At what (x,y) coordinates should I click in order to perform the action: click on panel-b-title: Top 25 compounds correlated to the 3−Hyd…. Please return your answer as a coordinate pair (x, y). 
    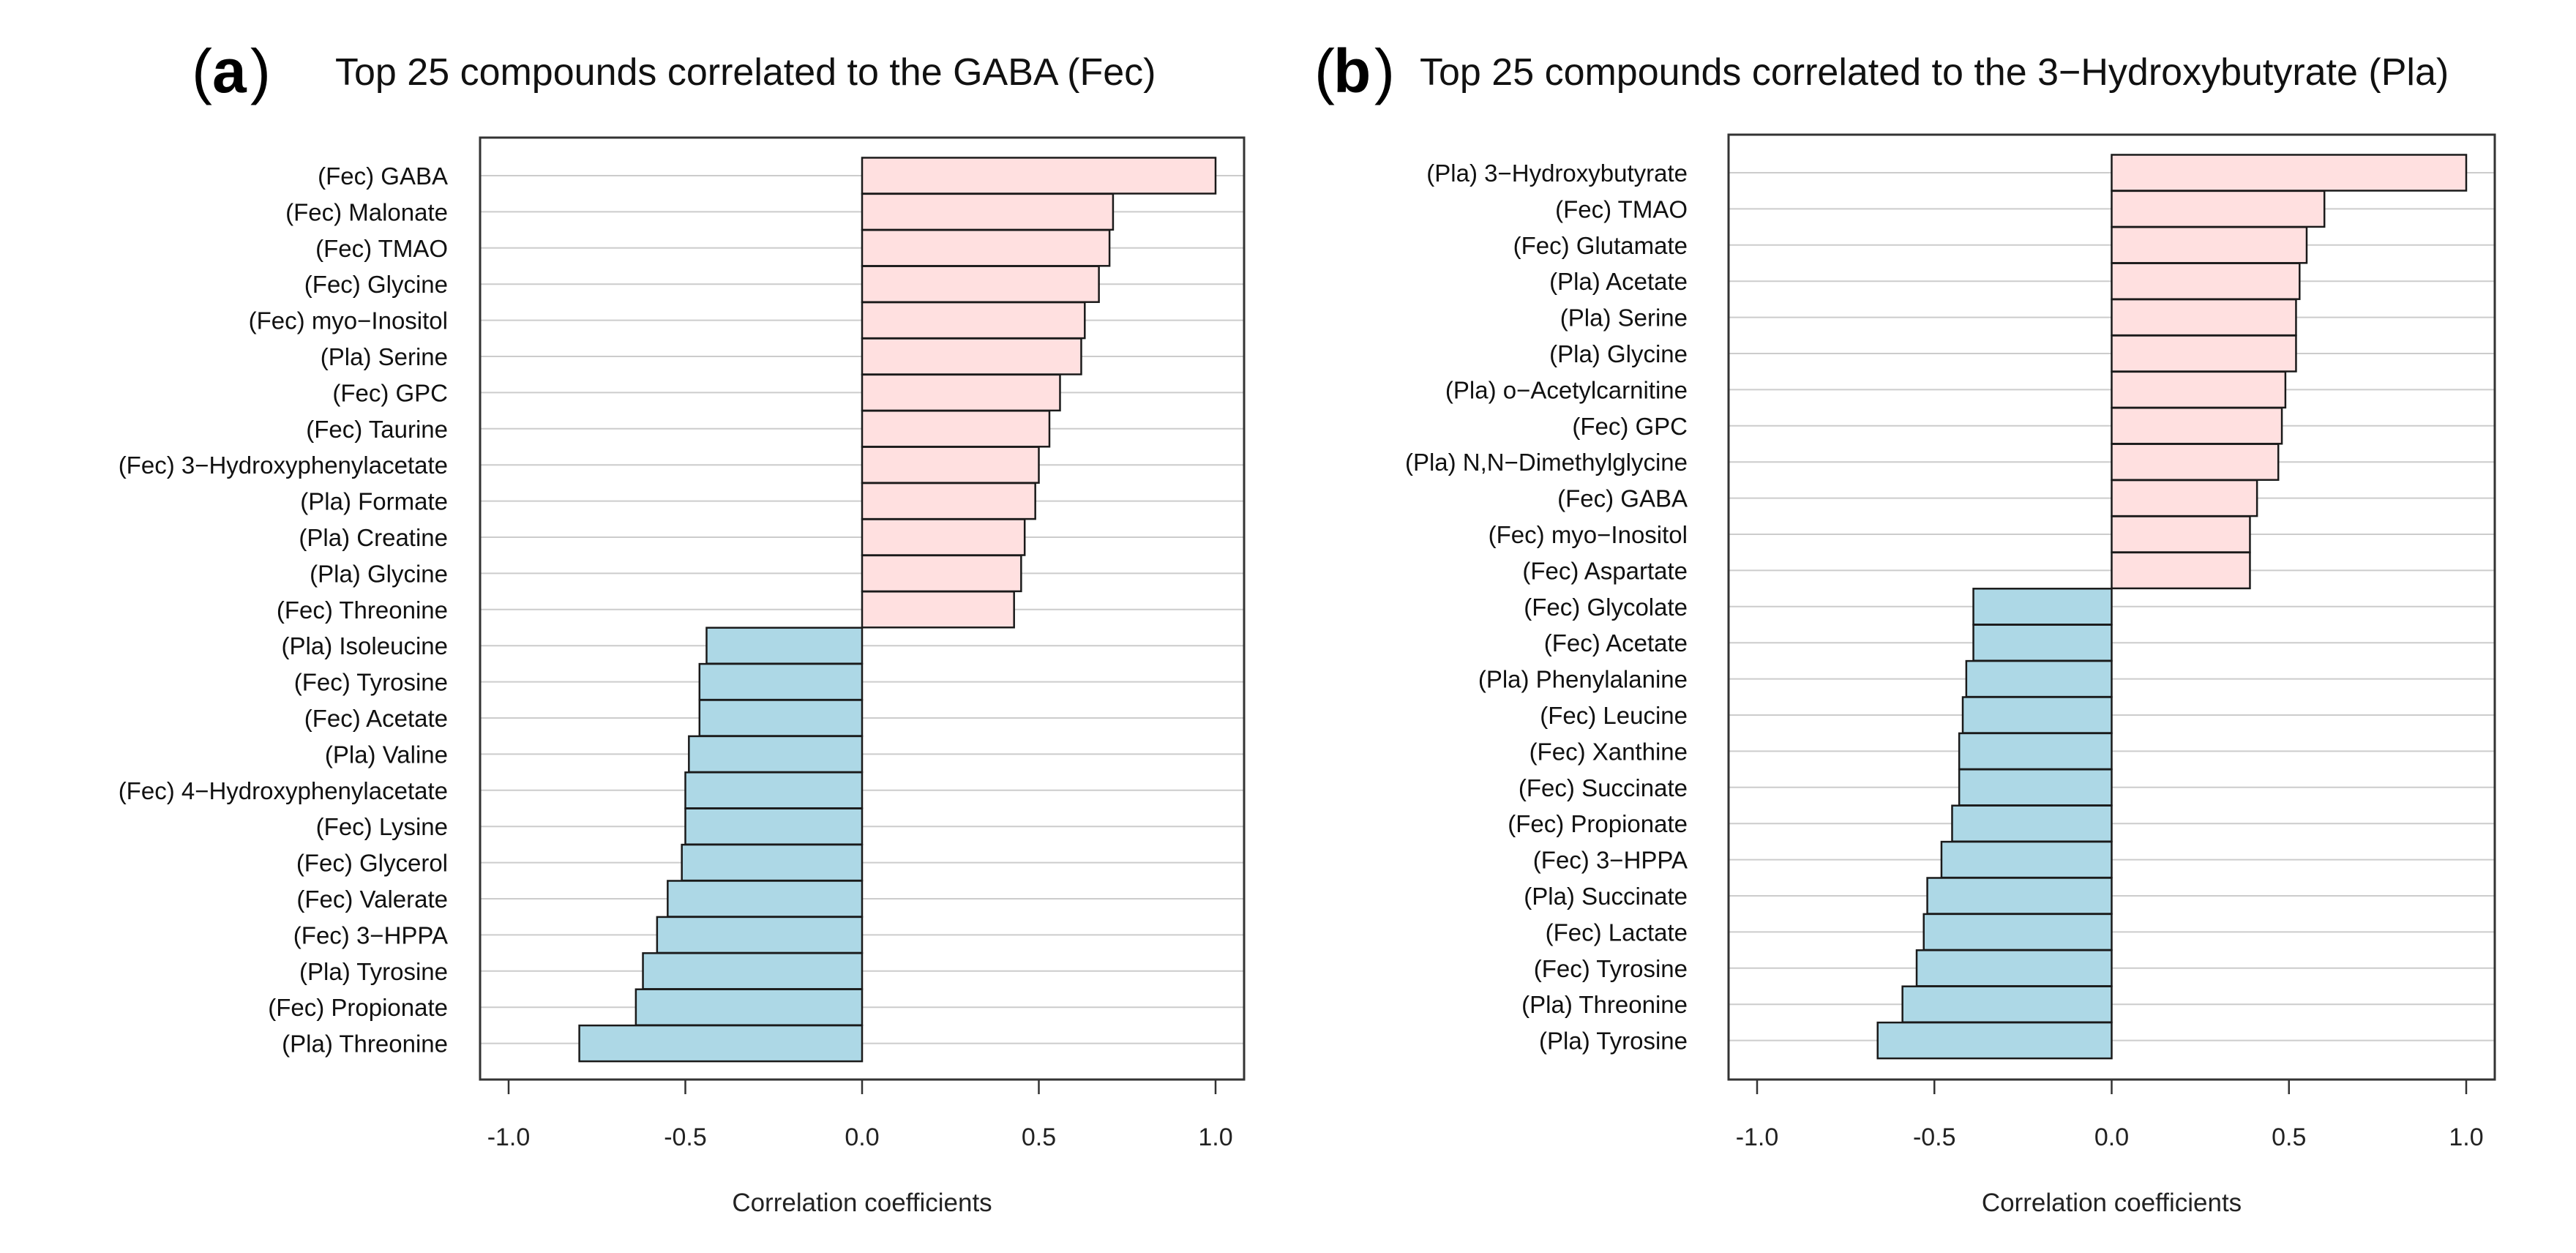
    Looking at the image, I should click on (1934, 72).